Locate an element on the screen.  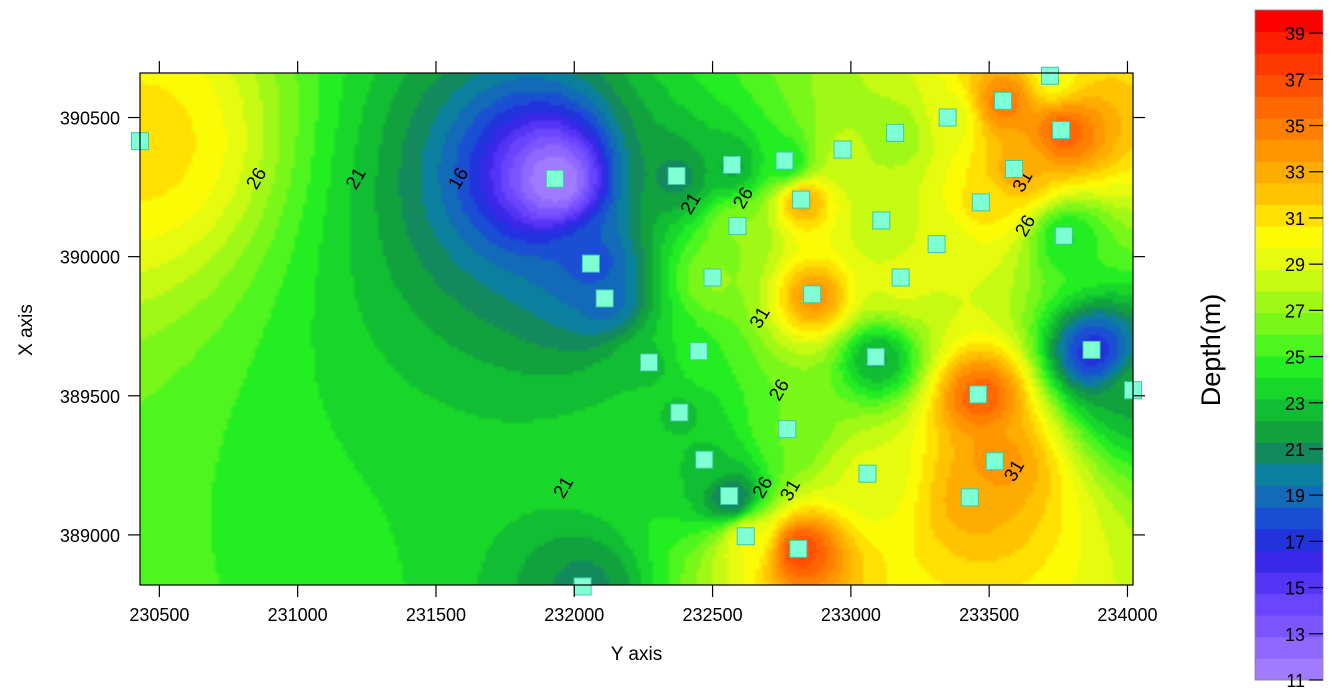
colorbar-tick-label: 21 is located at coordinates (1295, 450).